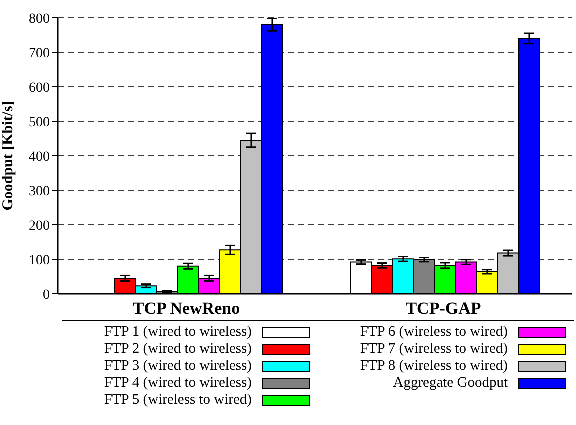 This screenshot has width=576, height=425. What do you see at coordinates (39, 226) in the screenshot?
I see `y-tick-label: 200` at bounding box center [39, 226].